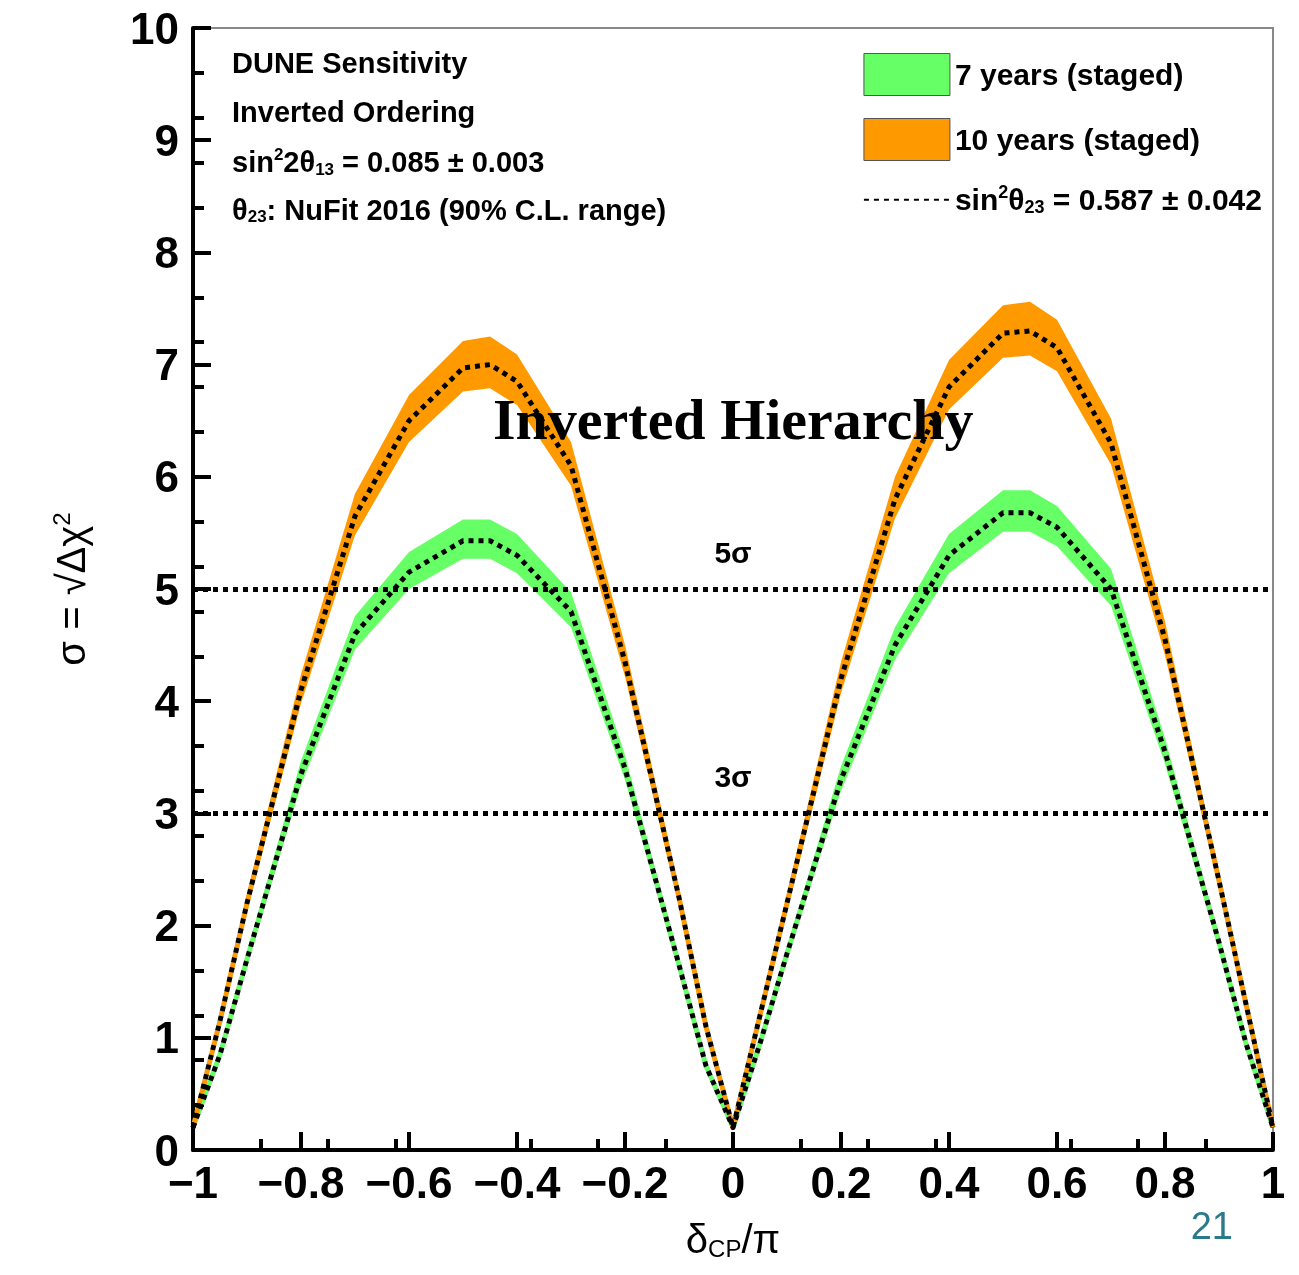 Image resolution: width=1299 pixels, height=1275 pixels. Describe the element at coordinates (733, 1182) in the screenshot. I see `x-tick-label: 0` at that location.